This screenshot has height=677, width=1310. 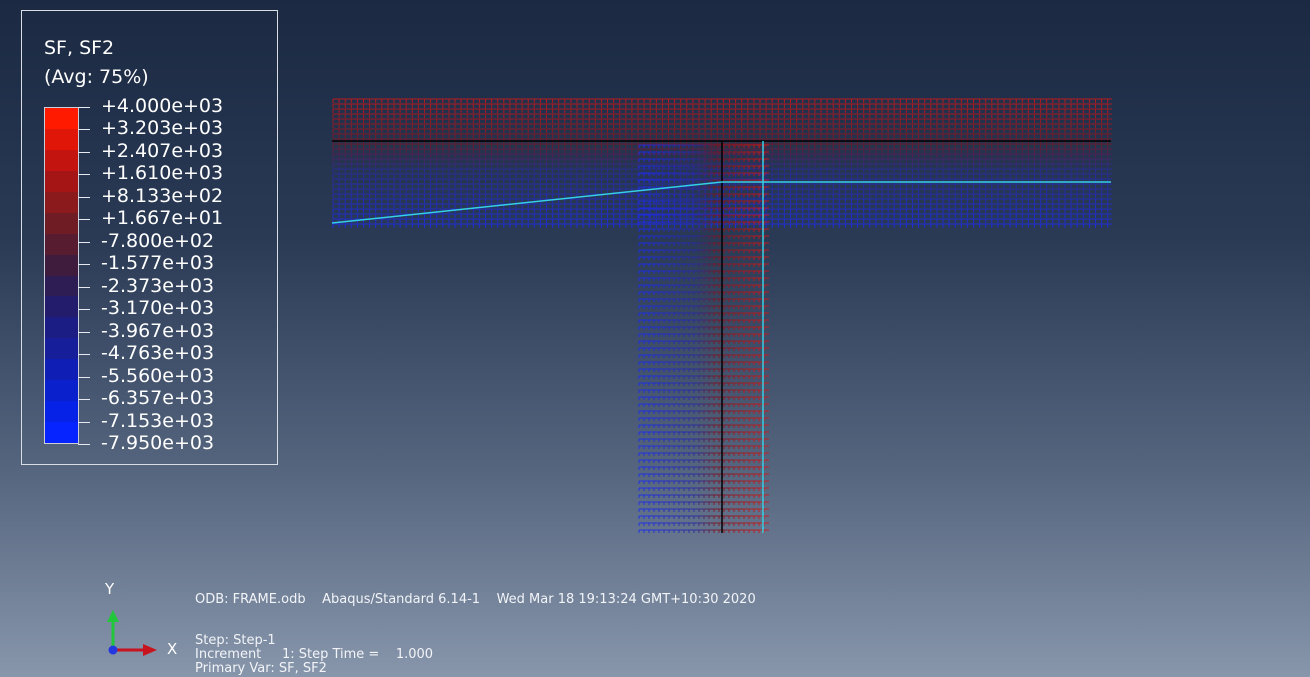 I want to click on legend-label: +3.203e+03, so click(x=162, y=128).